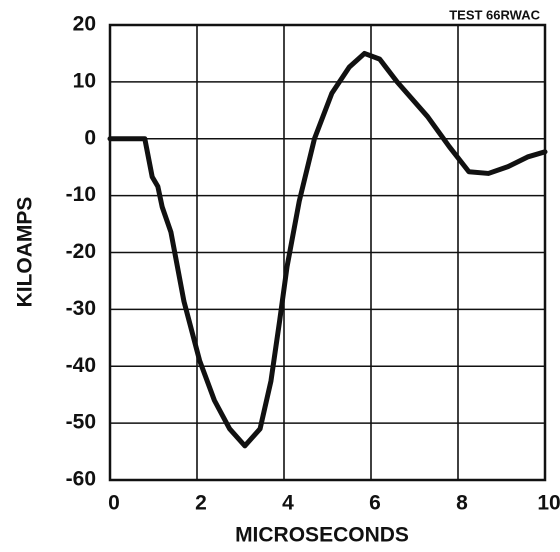 The width and height of the screenshot is (560, 552). Describe the element at coordinates (288, 503) in the screenshot. I see `x-tick-label: 4` at that location.